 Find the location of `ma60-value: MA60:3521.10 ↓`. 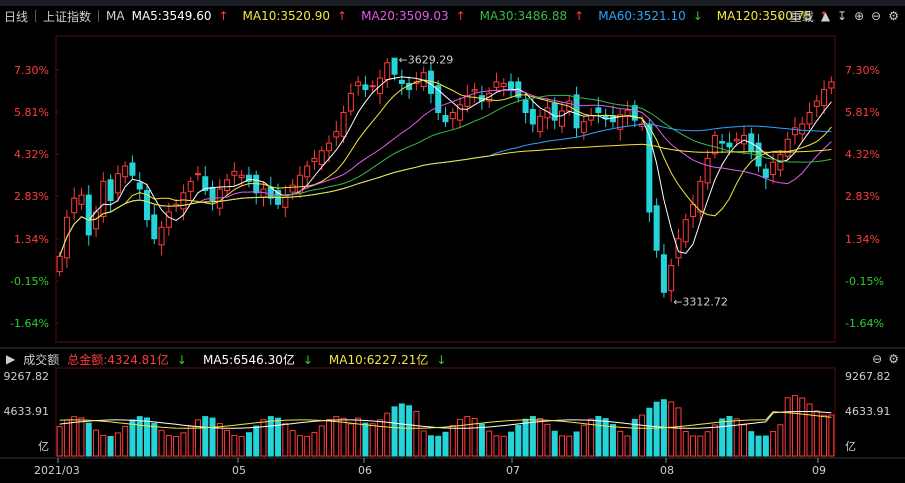

ma60-value: MA60:3521.10 ↓ is located at coordinates (650, 16).